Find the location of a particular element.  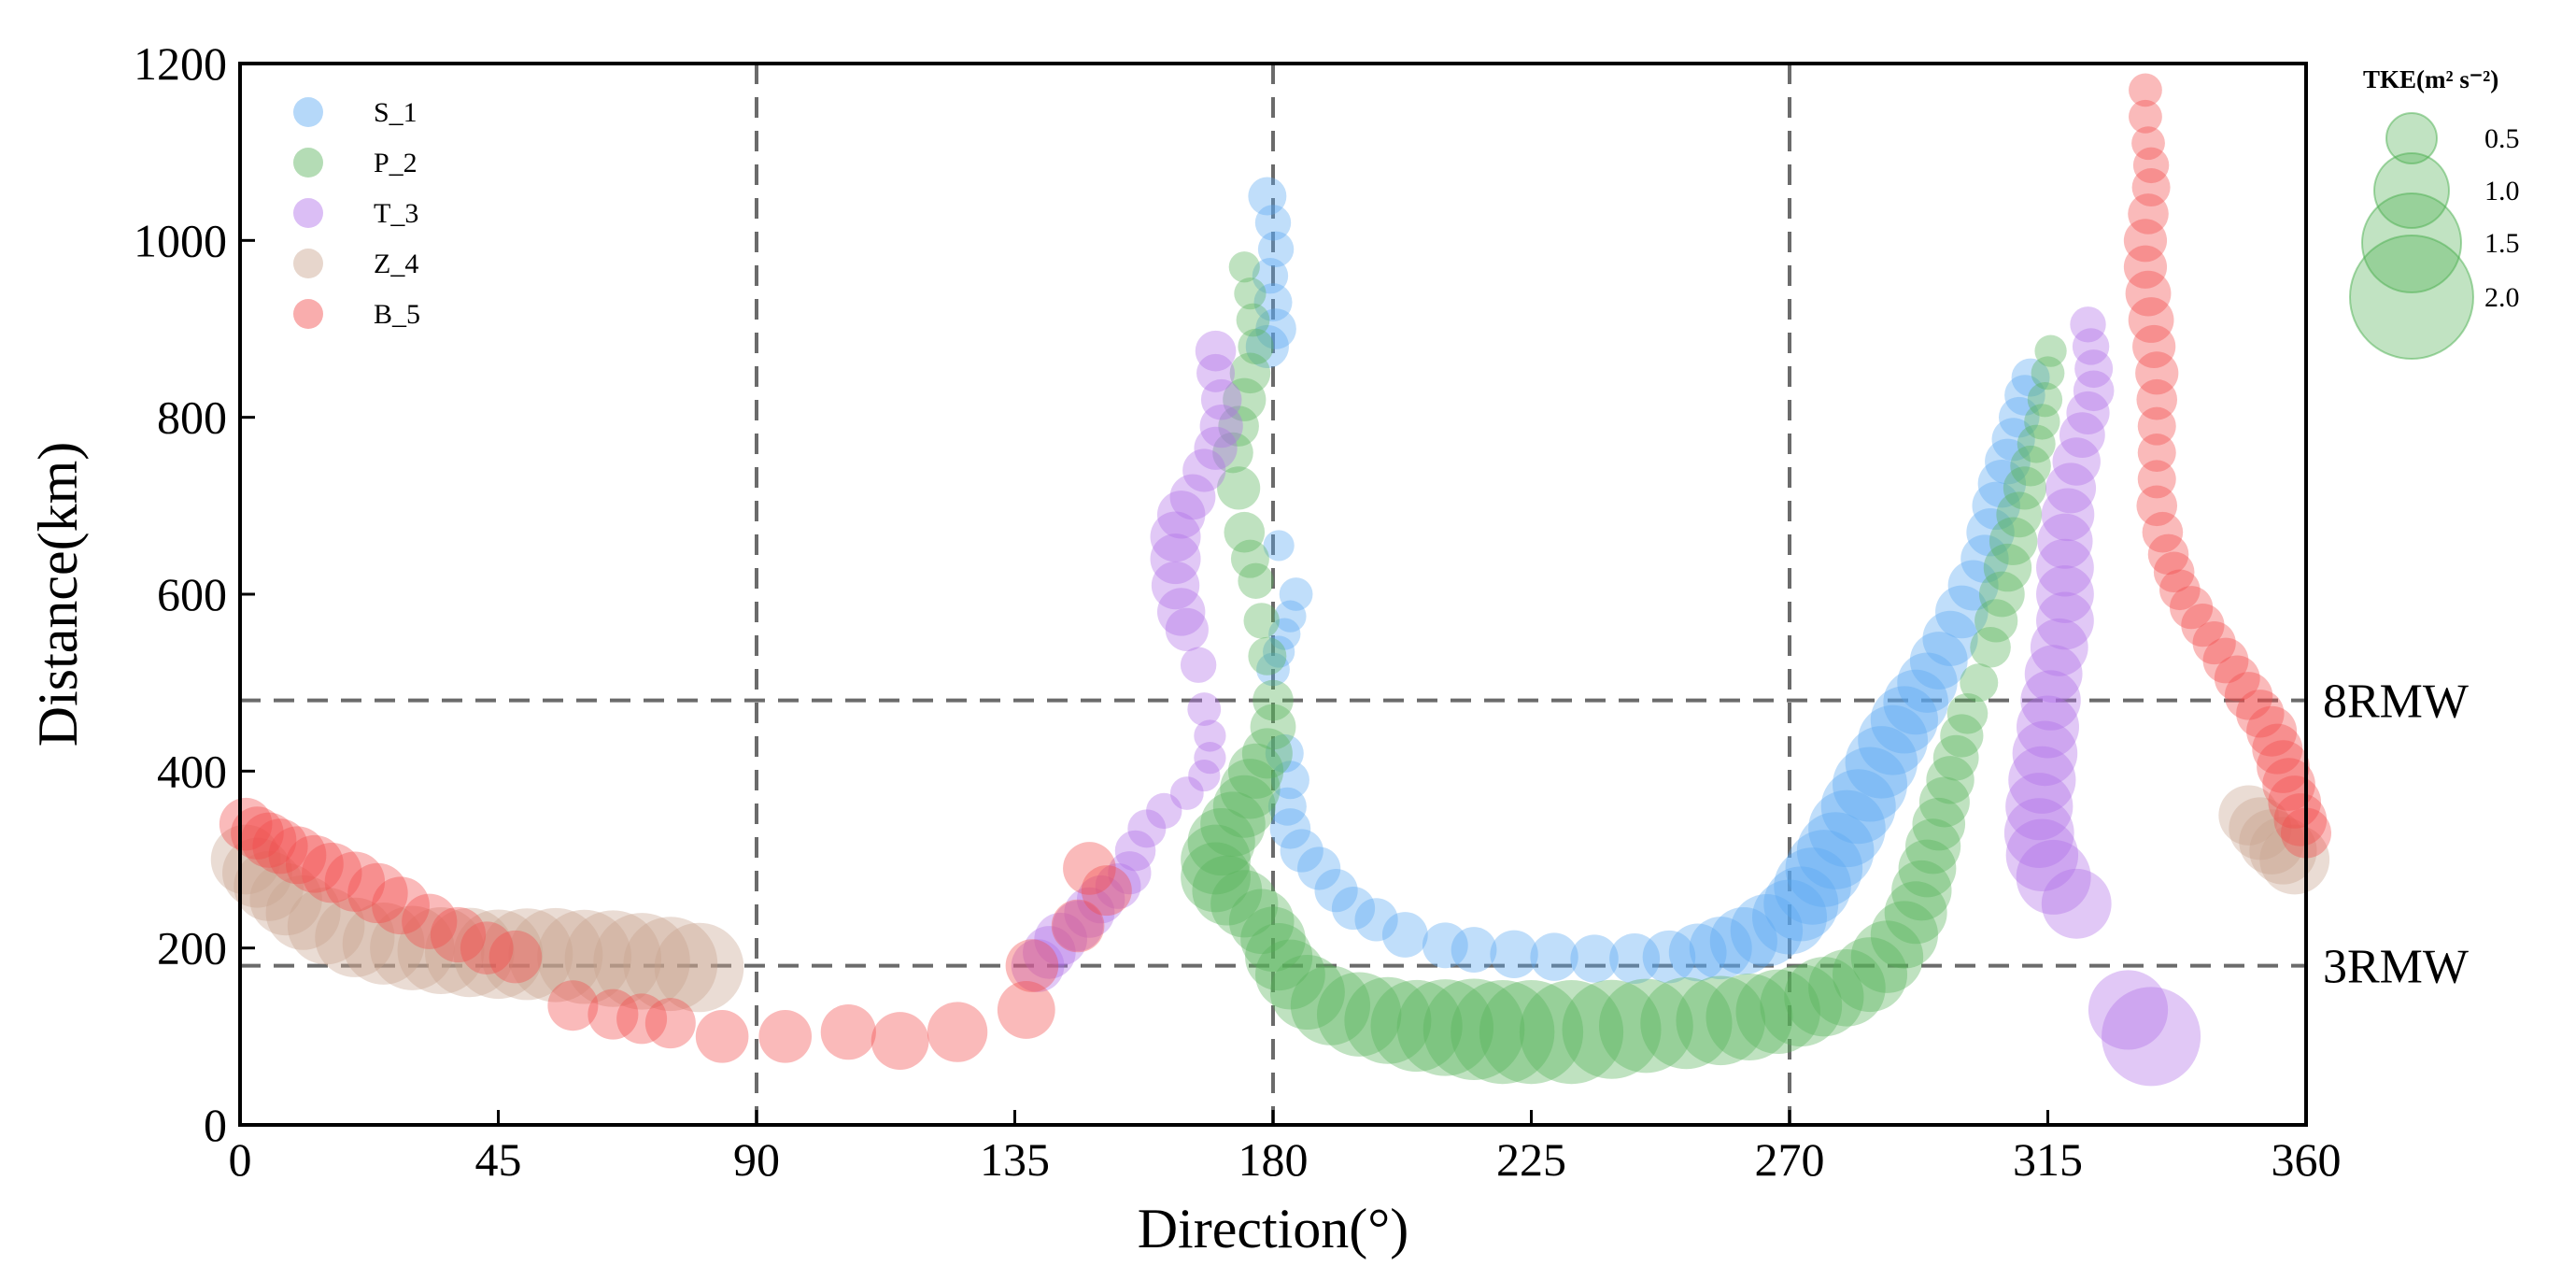

x-axis-title: Direction(°) is located at coordinates (1273, 1228).